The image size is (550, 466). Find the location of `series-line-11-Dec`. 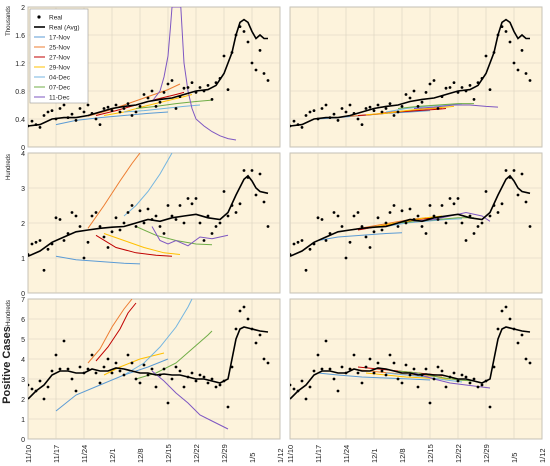

series-line-11-Dec is located at coordinates (194, 74).